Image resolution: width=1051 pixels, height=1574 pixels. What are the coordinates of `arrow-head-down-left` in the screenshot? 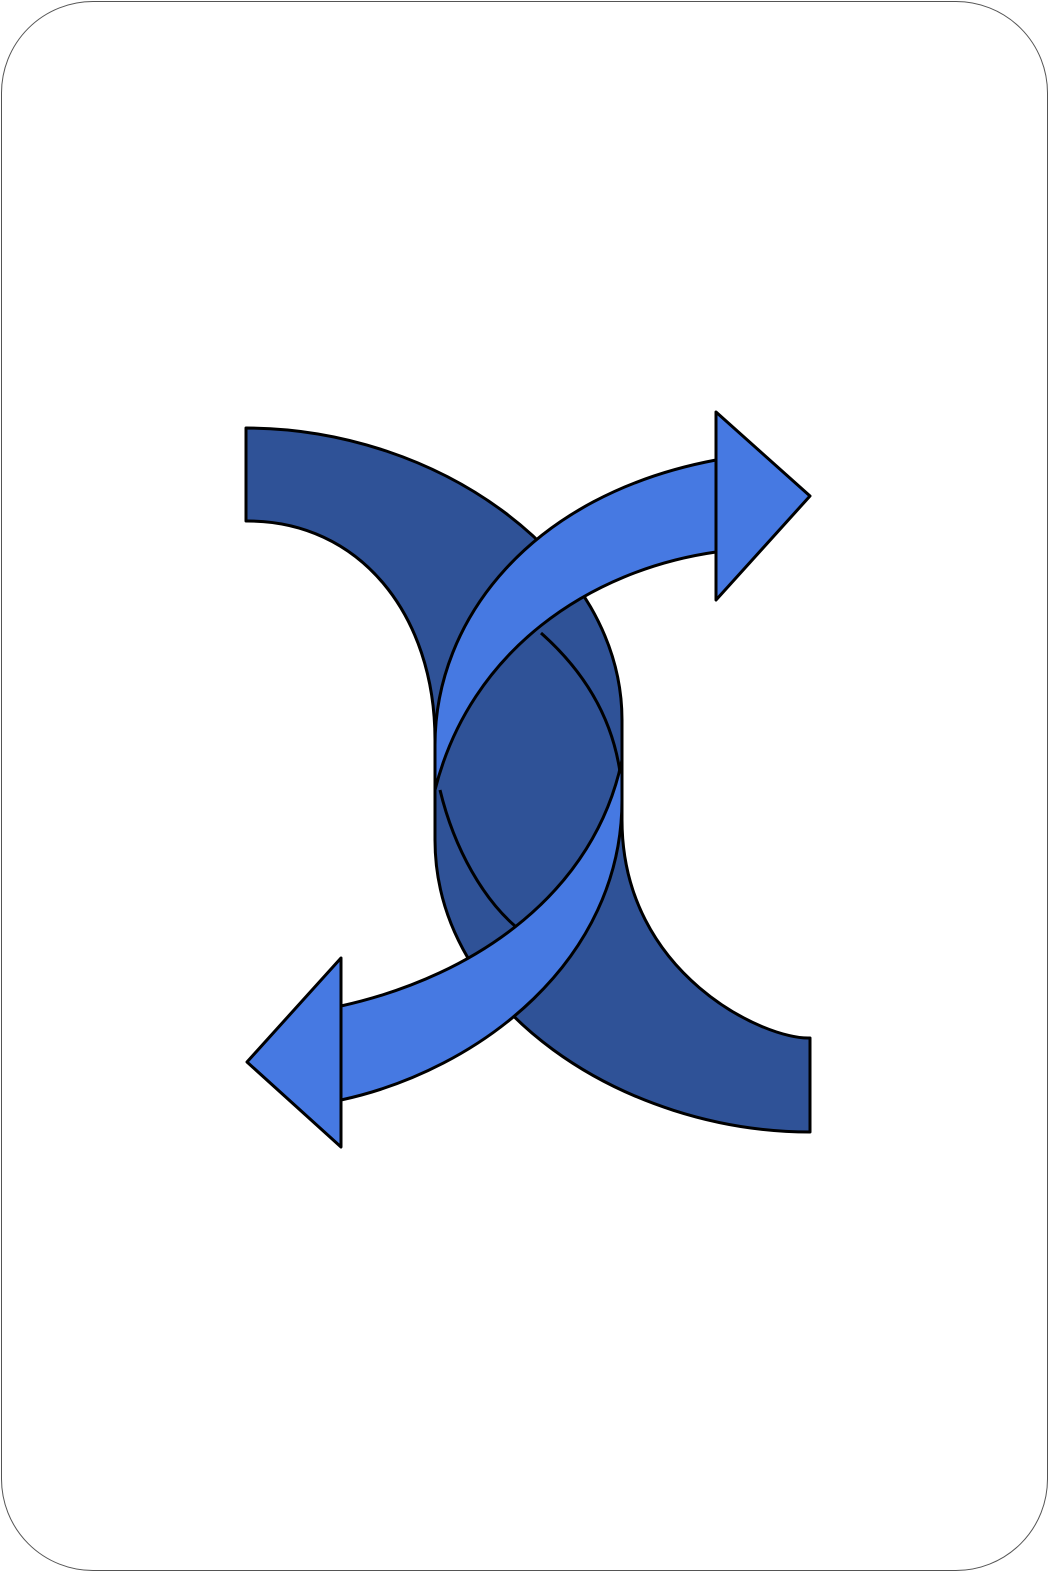 It's located at (294, 1052).